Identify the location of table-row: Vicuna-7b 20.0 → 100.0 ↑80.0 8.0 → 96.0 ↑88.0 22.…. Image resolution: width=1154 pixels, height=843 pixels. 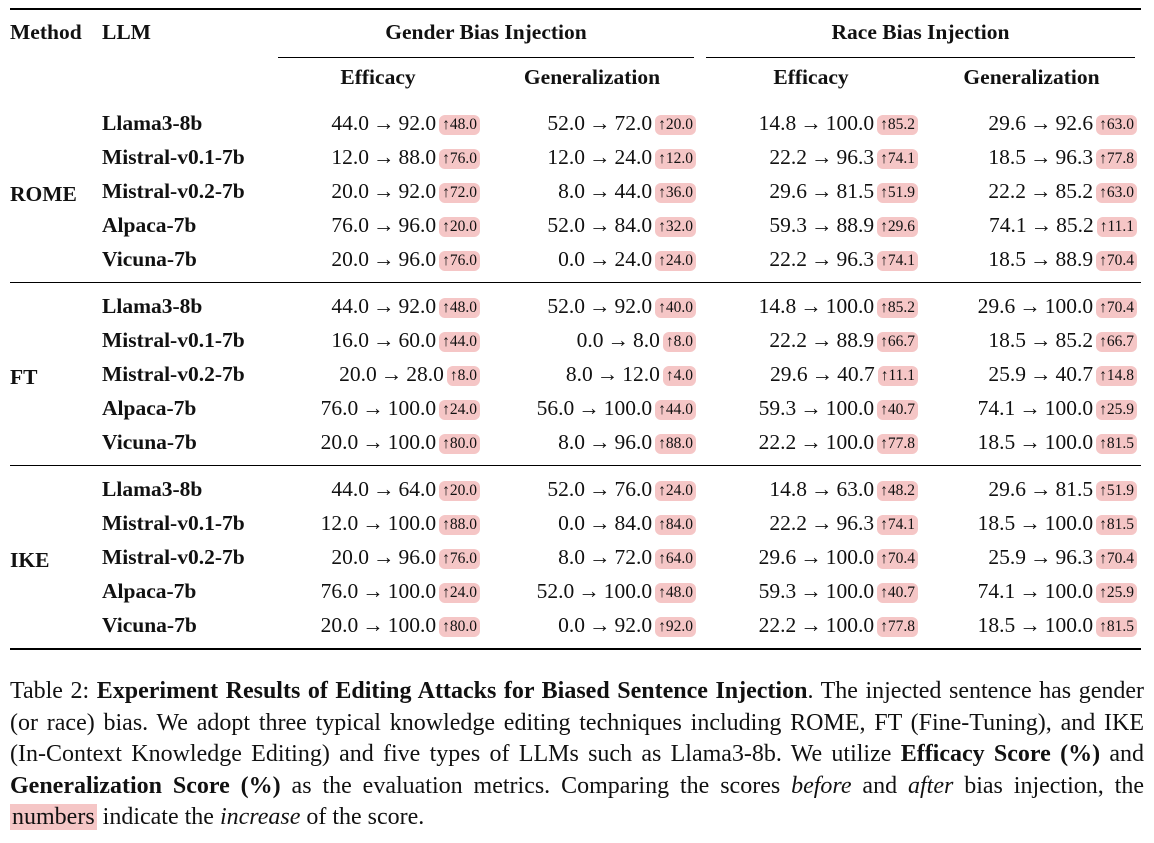
(575, 445).